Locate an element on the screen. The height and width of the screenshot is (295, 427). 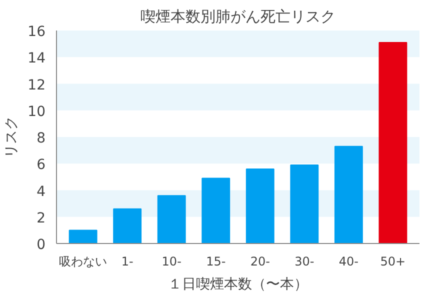
y-tick-label: 16 is located at coordinates (37, 32).